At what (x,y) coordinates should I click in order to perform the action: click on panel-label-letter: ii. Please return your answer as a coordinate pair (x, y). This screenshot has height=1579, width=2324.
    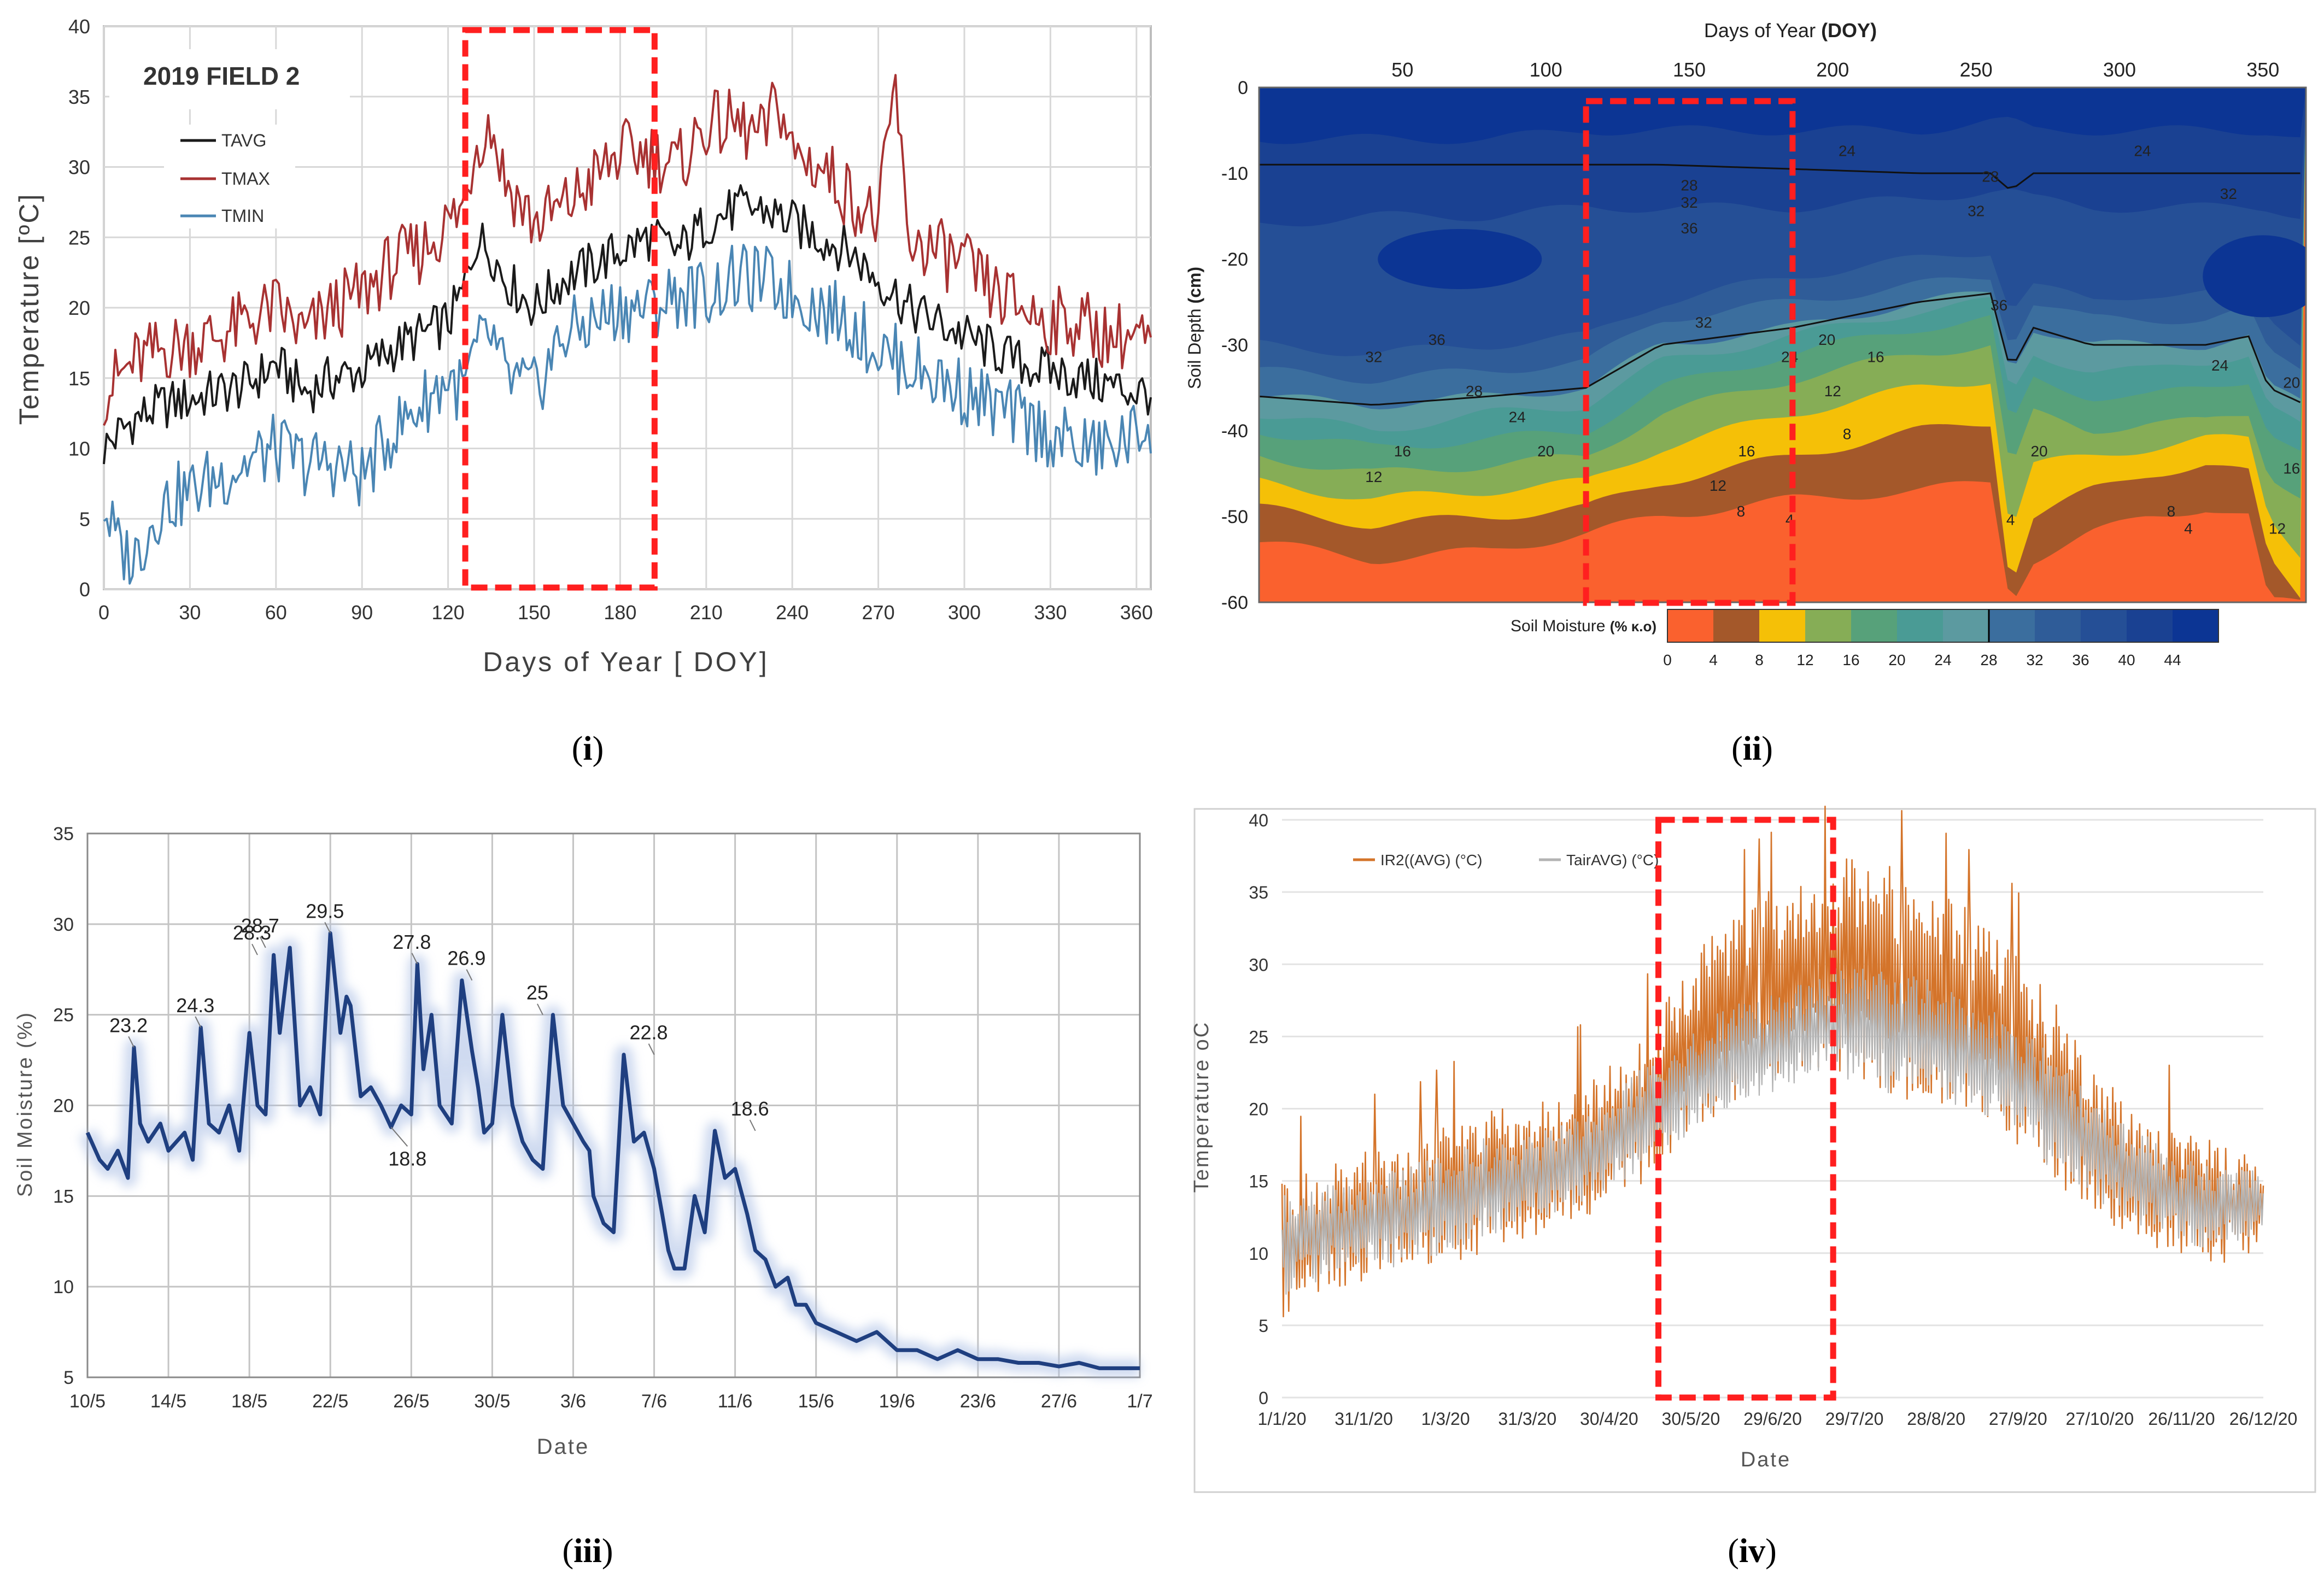
    Looking at the image, I should click on (1752, 748).